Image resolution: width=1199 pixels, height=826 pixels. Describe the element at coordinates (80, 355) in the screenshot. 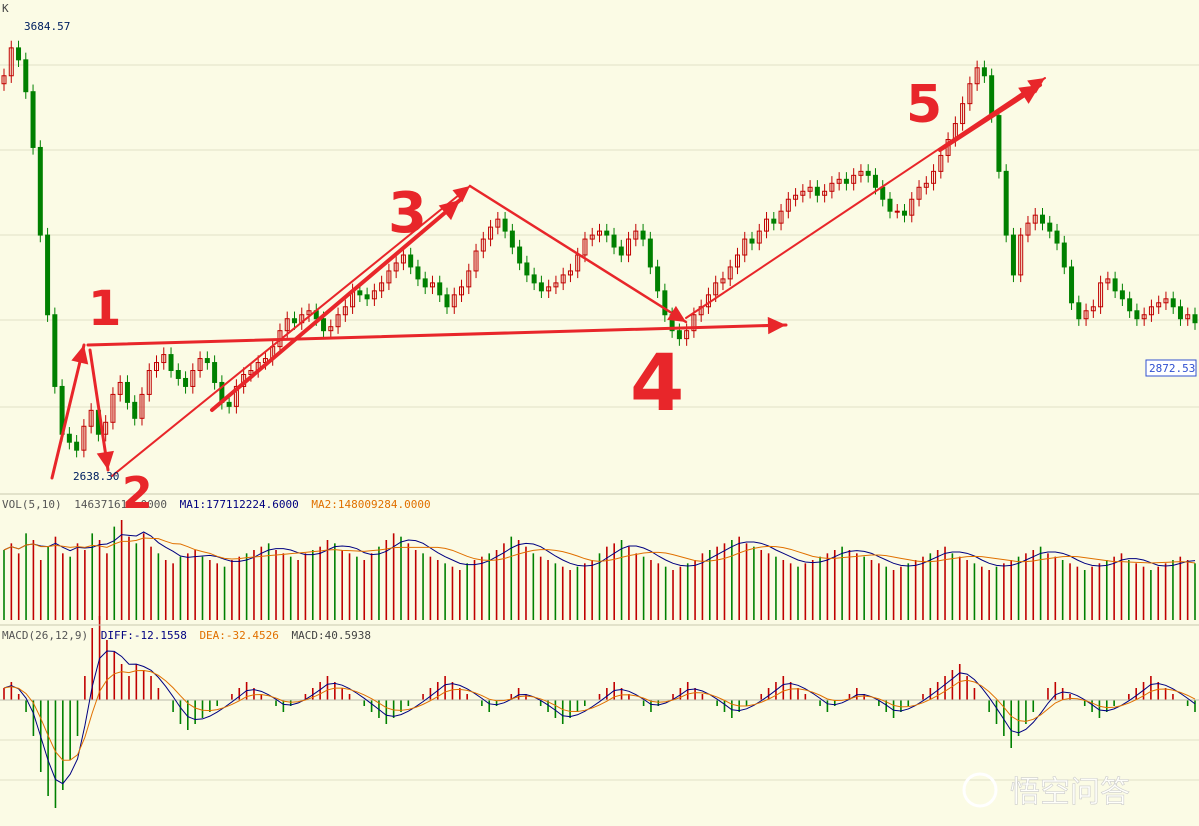

I see `wave-arrow-0-1-head` at that location.